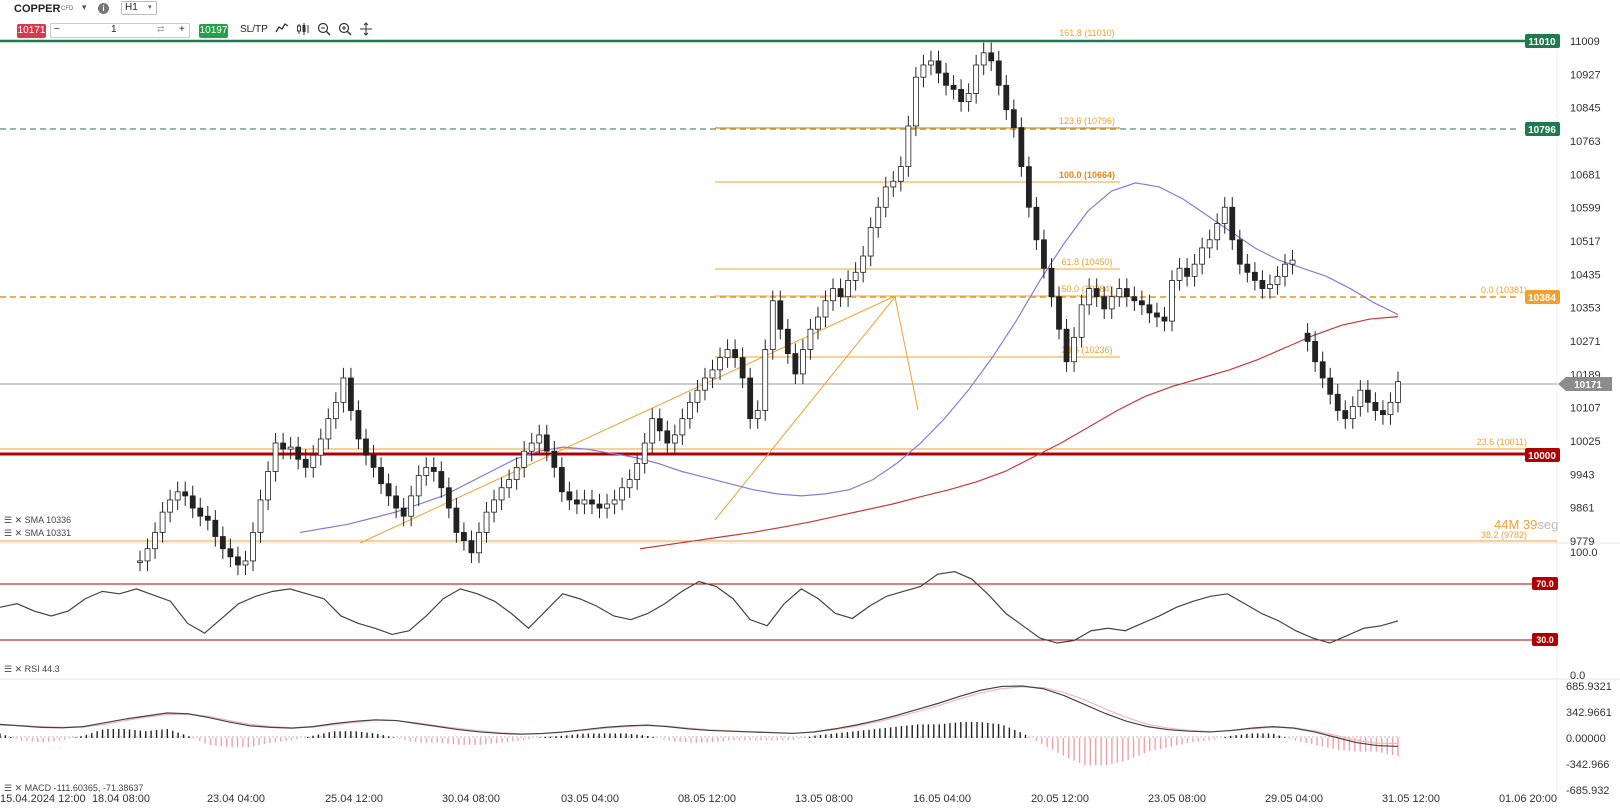 Image resolution: width=1620 pixels, height=808 pixels. What do you see at coordinates (1589, 687) in the screenshot?
I see `macd-tick-label: 685.9321` at bounding box center [1589, 687].